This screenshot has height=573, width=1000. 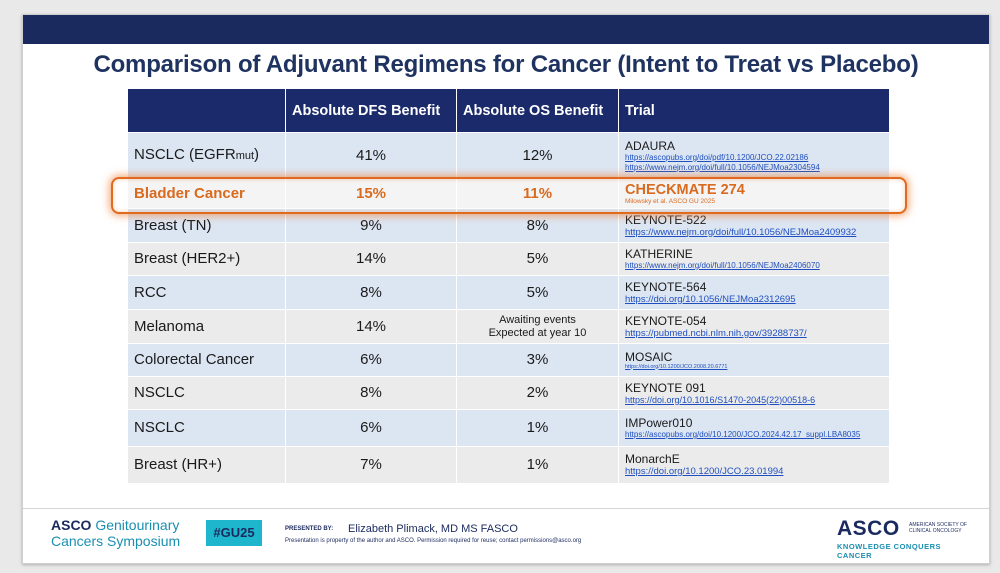 I want to click on cancer-cell: NSCLC (EGFRmut), so click(x=206, y=155).